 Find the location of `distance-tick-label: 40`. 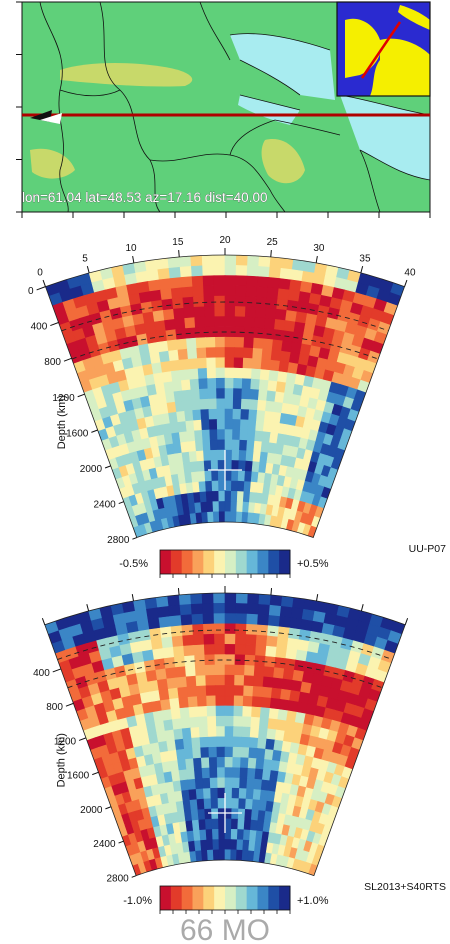

distance-tick-label: 40 is located at coordinates (410, 273).